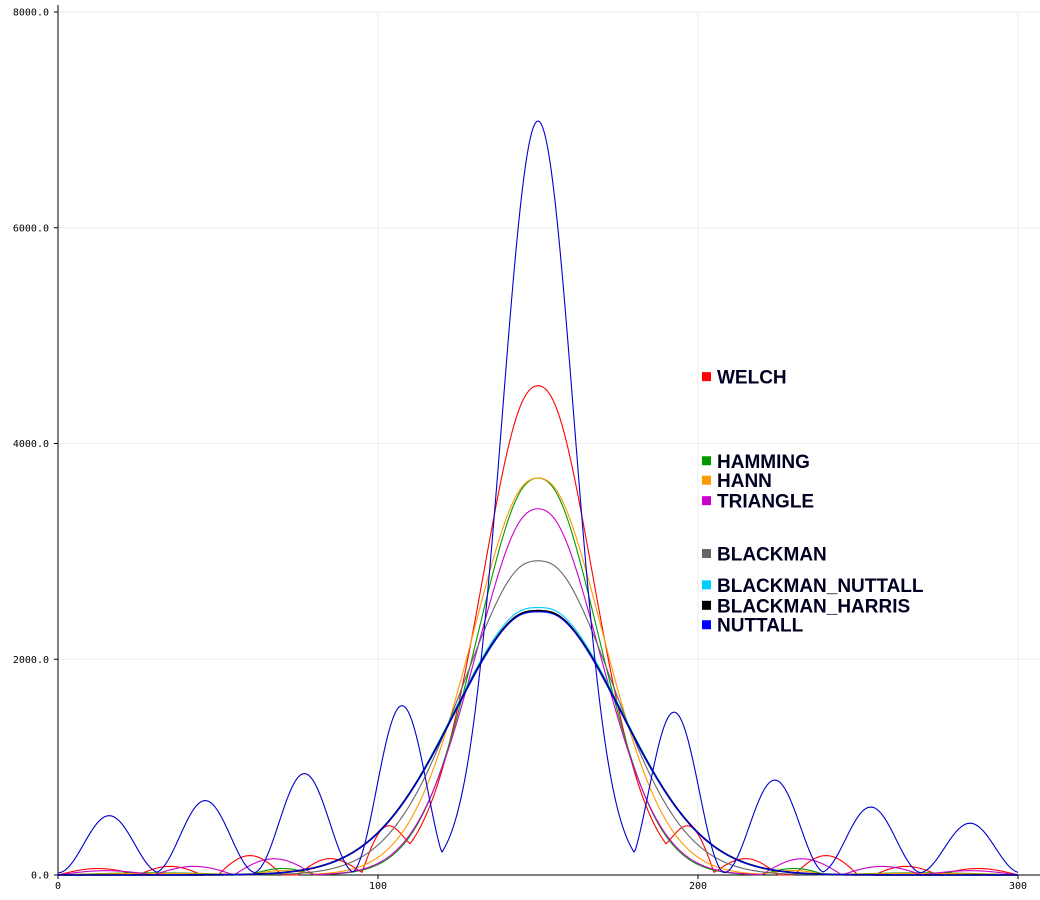 The width and height of the screenshot is (1040, 900). I want to click on legend-swatch-blackman-nuttall, so click(706, 585).